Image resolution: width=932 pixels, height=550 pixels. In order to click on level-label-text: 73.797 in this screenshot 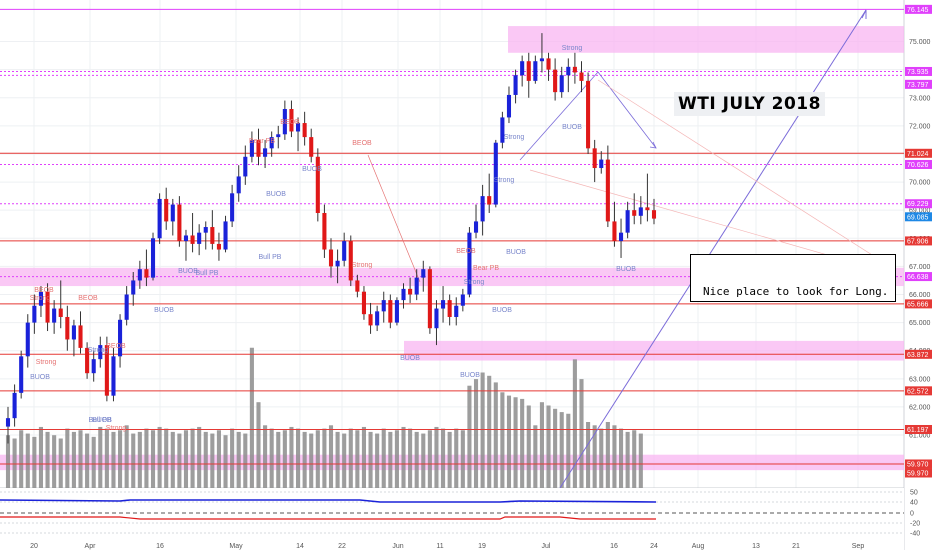, I will do `click(918, 85)`.